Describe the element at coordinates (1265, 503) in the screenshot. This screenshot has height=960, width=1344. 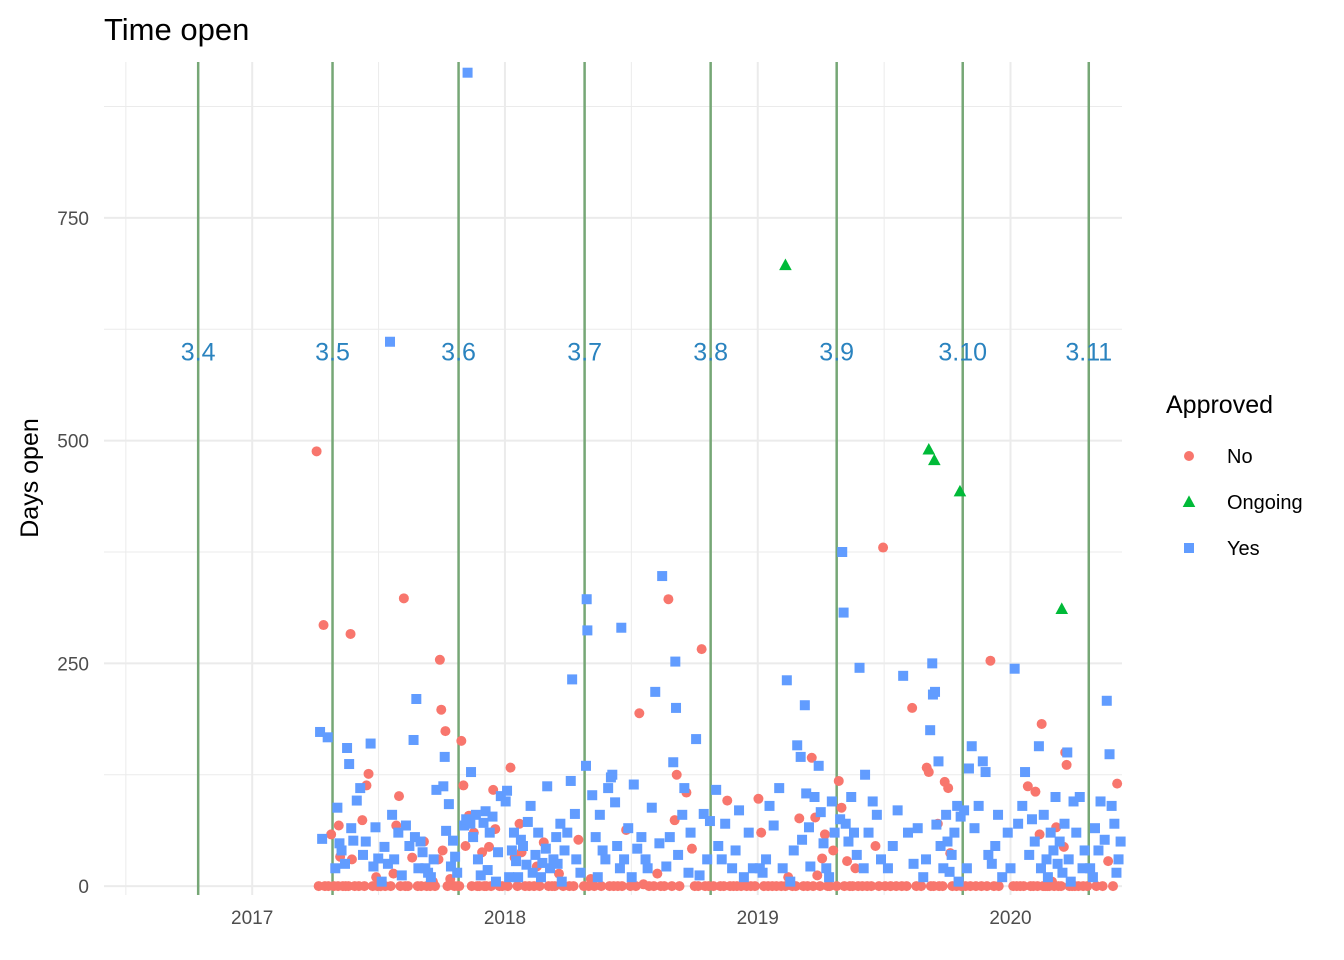
I see `legend-label-ongoing: Ongoing` at that location.